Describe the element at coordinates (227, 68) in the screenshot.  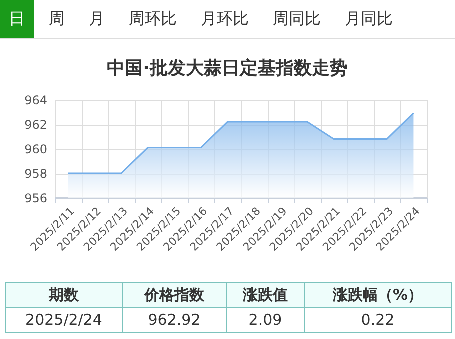
I see `chart-title: 中国·批发大蒜日定基指数走势` at that location.